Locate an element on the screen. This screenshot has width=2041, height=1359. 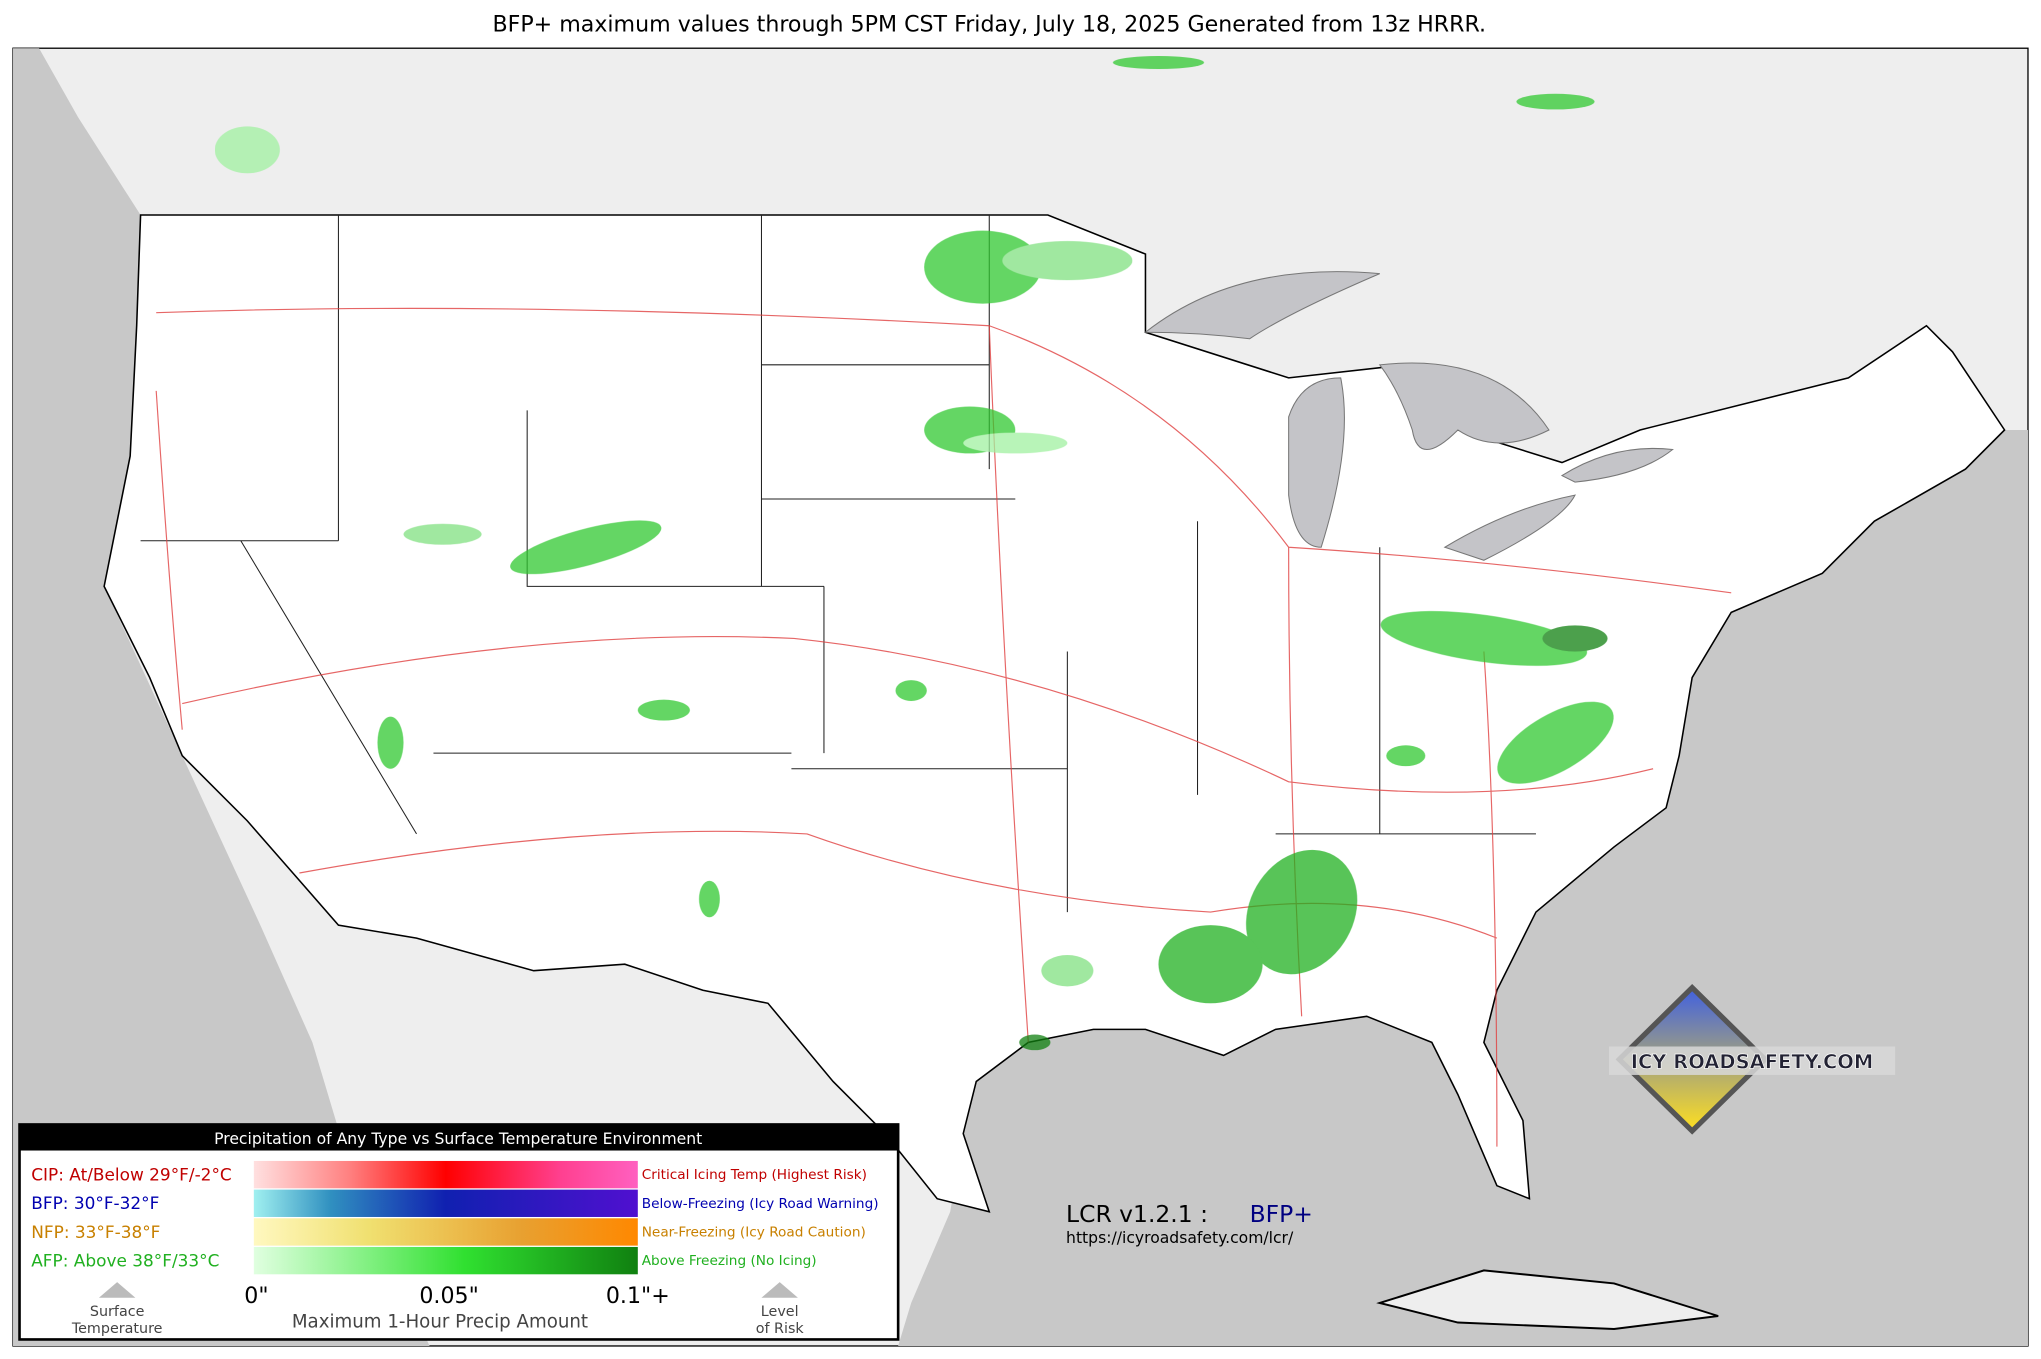
scale-label: 0" is located at coordinates (256, 1296).